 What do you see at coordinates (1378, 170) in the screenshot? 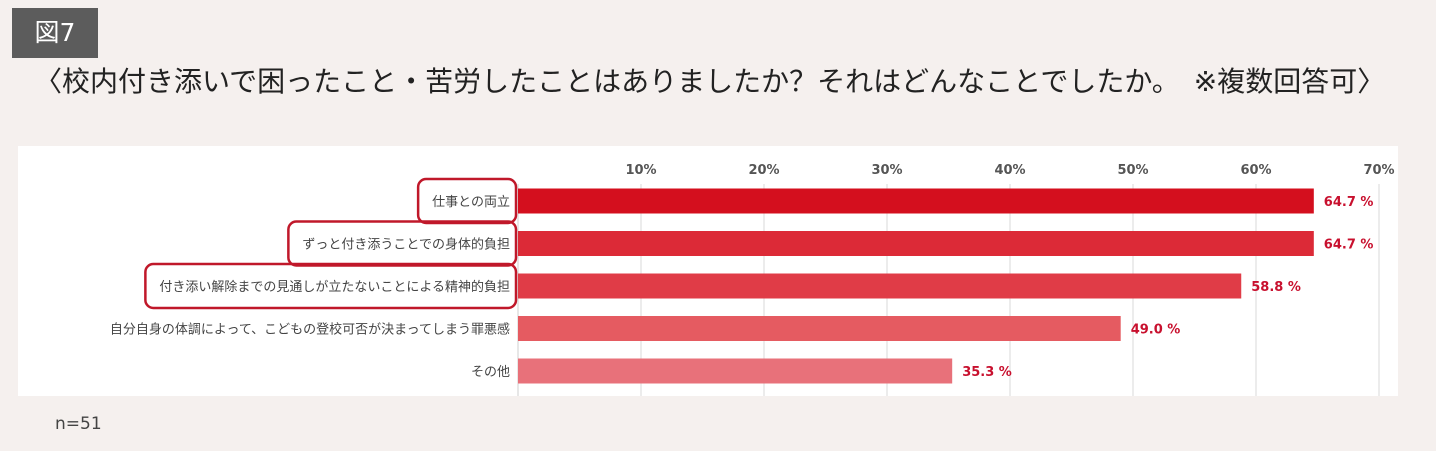
I see `x-tick-label: 70%` at bounding box center [1378, 170].